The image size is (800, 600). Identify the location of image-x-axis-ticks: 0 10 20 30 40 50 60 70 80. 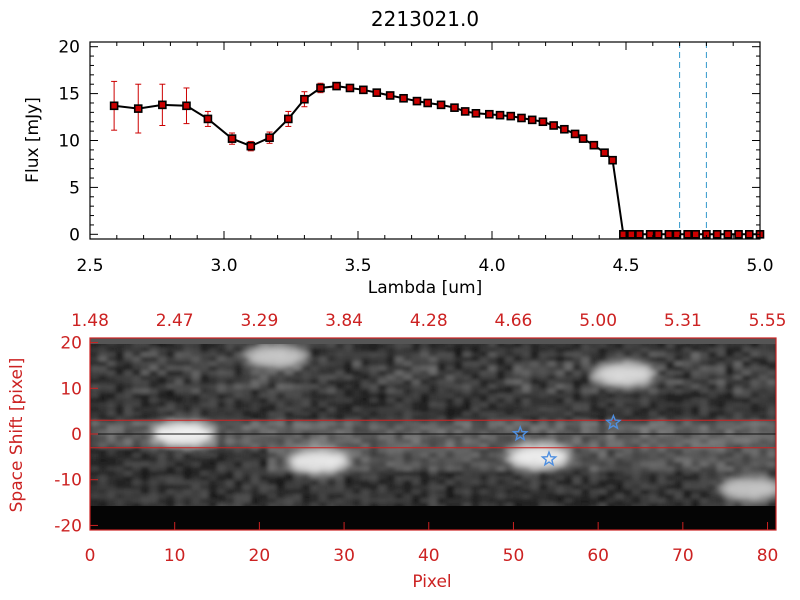
(432, 544).